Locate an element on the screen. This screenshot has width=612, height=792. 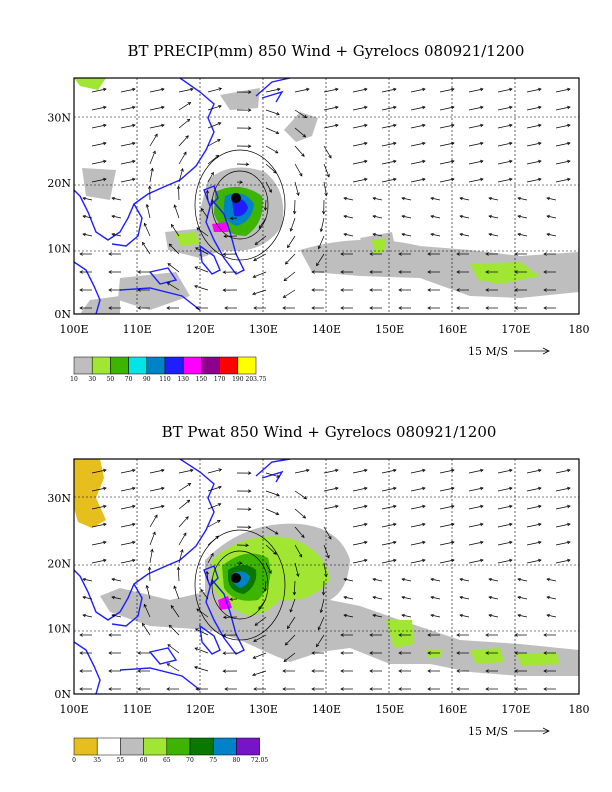
precip-vector-scale-label: 15 M/S is located at coordinates (488, 351).